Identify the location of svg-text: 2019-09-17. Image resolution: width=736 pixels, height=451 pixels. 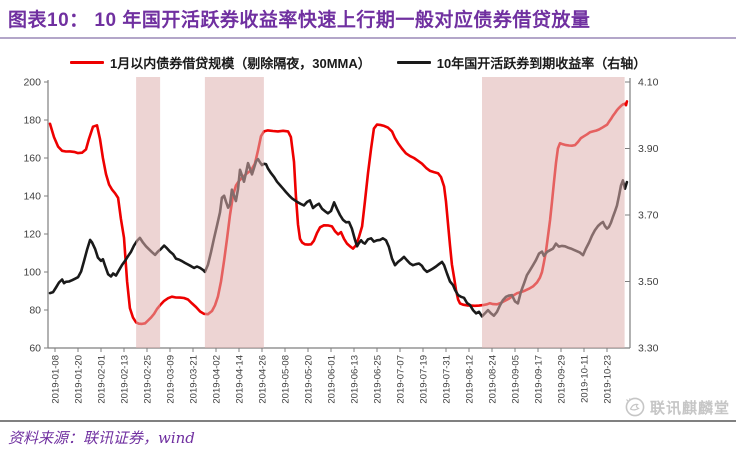
(539, 379).